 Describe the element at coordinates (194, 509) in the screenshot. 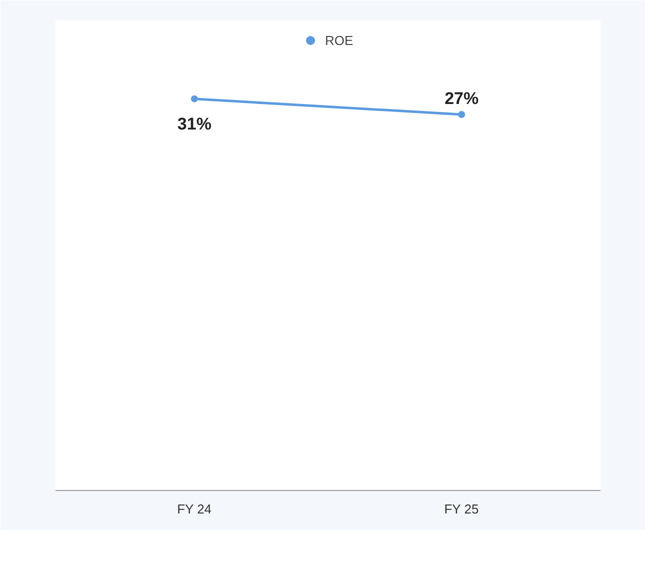

I see `x-tick-label: FY 24` at that location.